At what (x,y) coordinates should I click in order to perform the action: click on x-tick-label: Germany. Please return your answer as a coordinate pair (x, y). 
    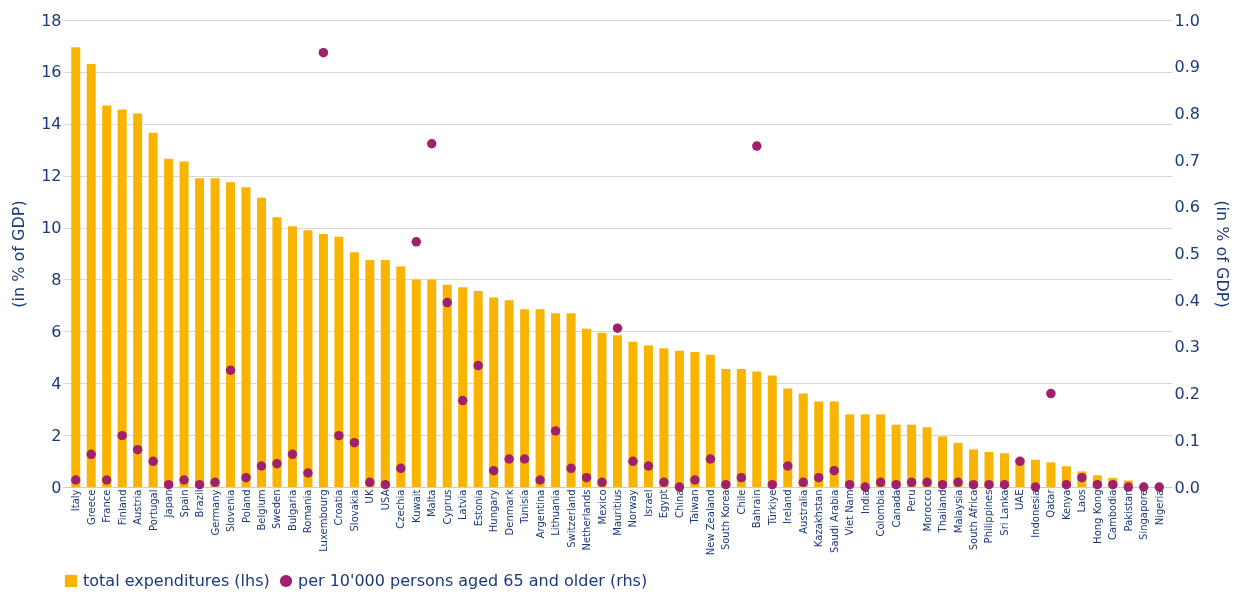
    Looking at the image, I should click on (215, 512).